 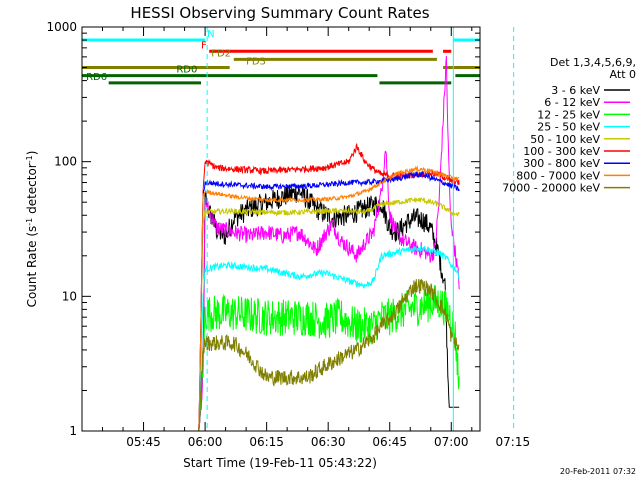 What do you see at coordinates (32, 229) in the screenshot?
I see `y-axis-label: Count Rate (s-1 detector-1)` at bounding box center [32, 229].